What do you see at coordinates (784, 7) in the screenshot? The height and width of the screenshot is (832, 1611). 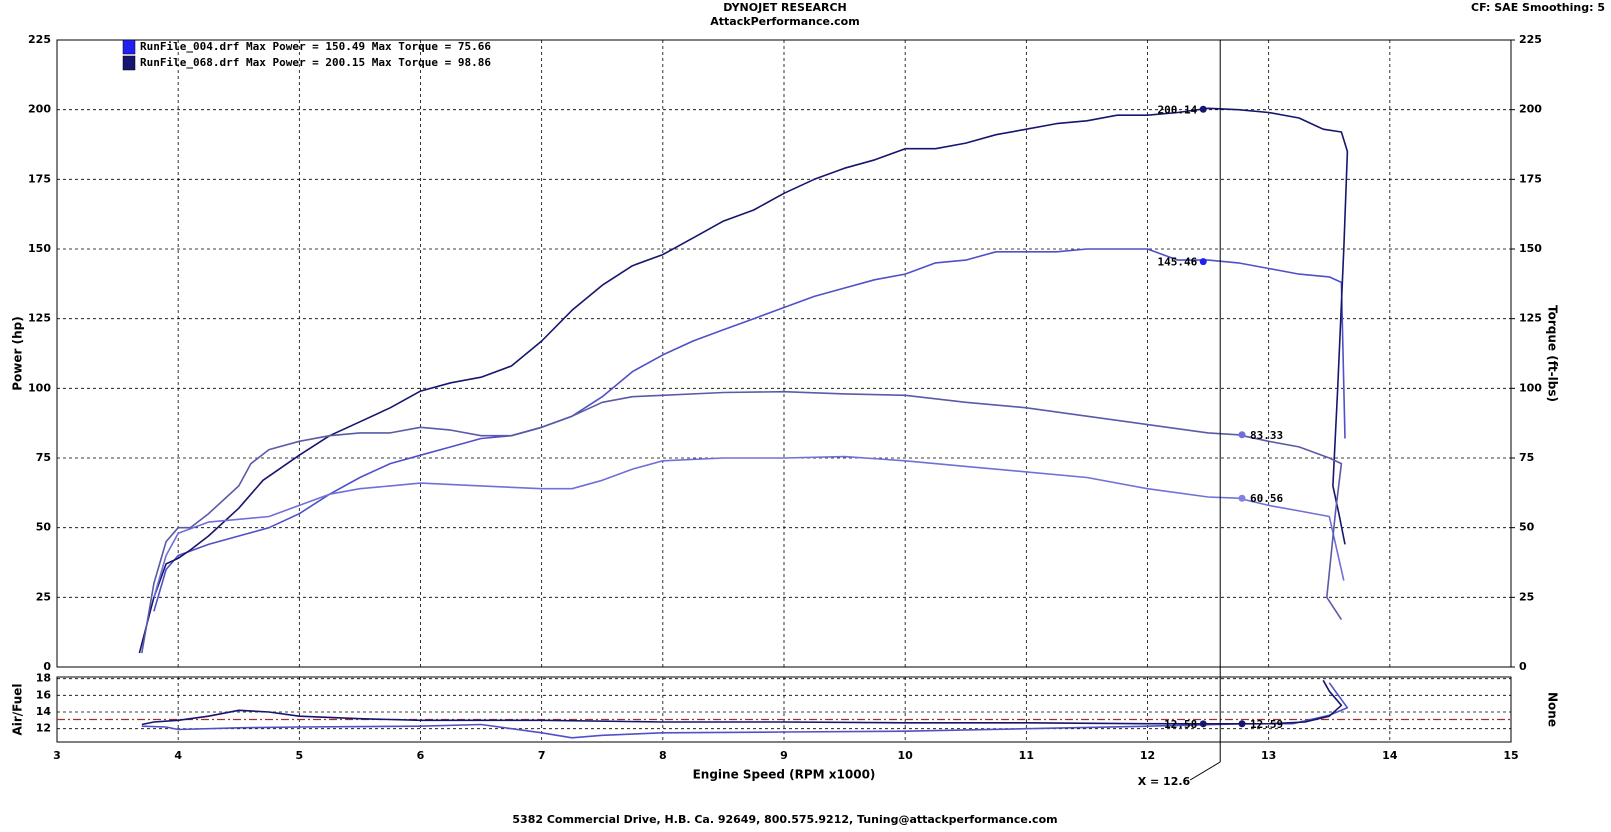 I see `chart-title: DYNOJET RESEARCH` at bounding box center [784, 7].